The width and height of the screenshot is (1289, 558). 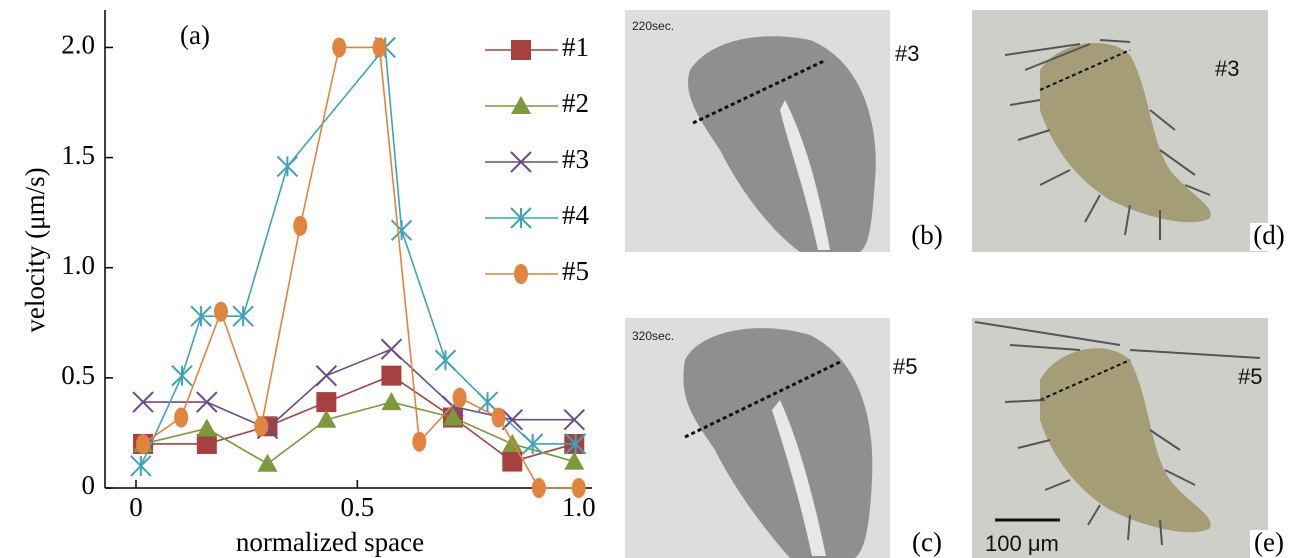 What do you see at coordinates (78, 375) in the screenshot?
I see `y-tick-label: 0.5` at bounding box center [78, 375].